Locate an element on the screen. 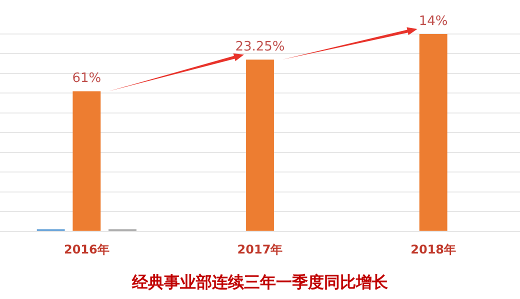 The image size is (520, 299). text: 14% is located at coordinates (433, 21).